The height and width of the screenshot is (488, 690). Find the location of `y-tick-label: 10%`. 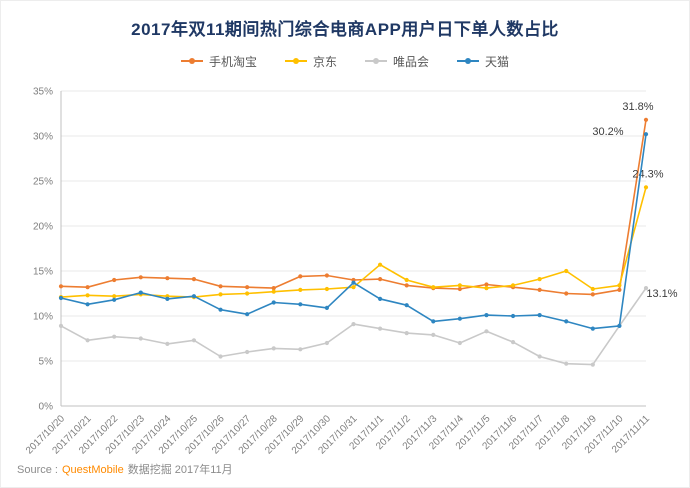

y-tick-label: 10% is located at coordinates (43, 317).